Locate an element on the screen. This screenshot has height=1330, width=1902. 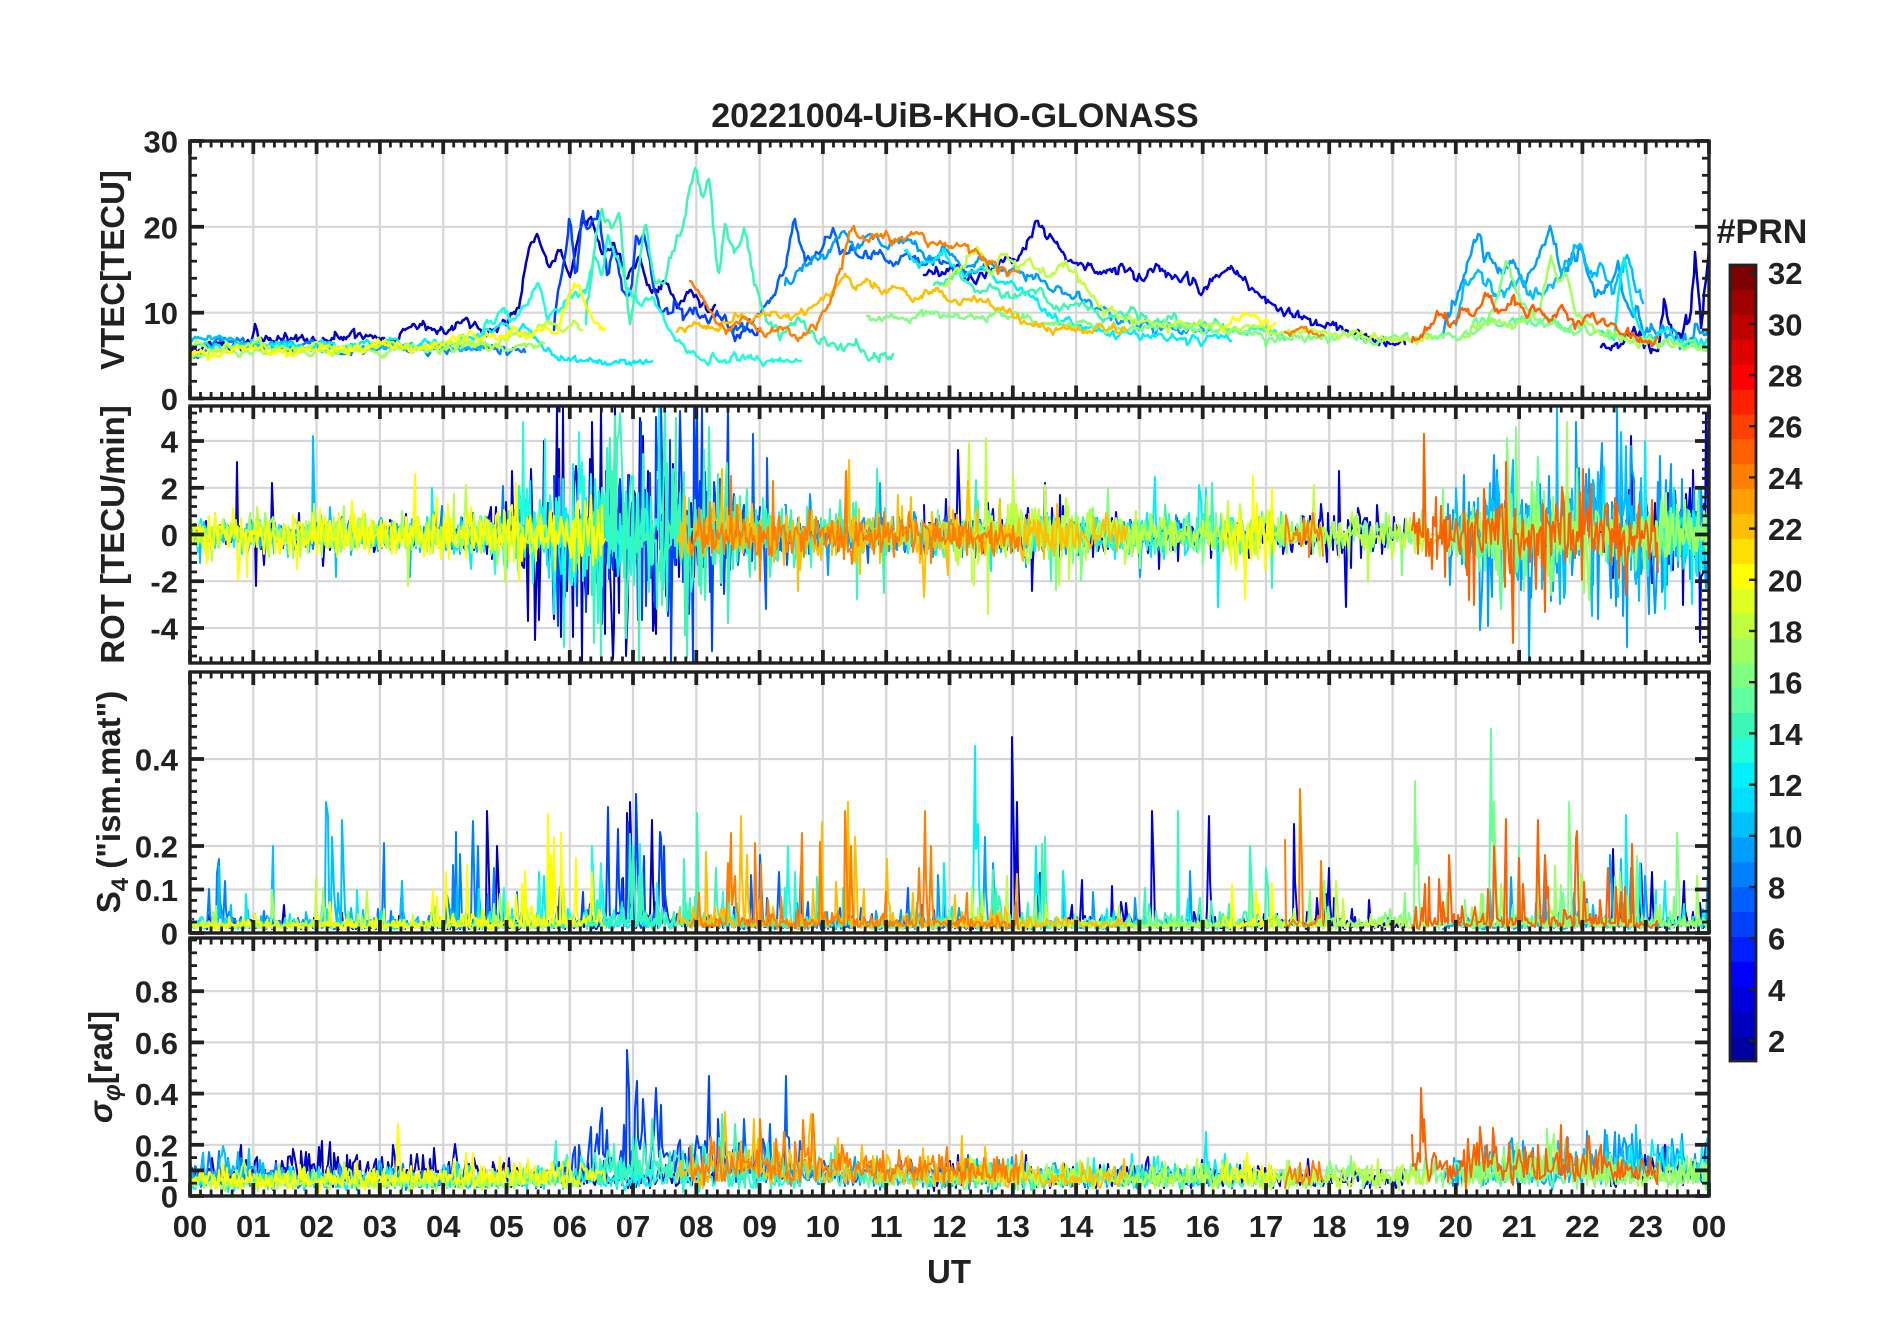
svg-text: UT is located at coordinates (949, 1271).